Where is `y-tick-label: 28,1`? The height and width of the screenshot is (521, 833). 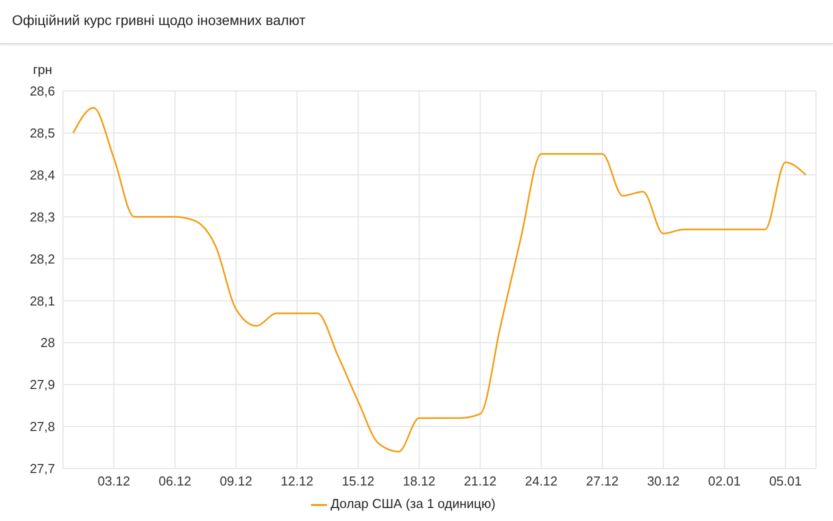 y-tick-label: 28,1 is located at coordinates (42, 300).